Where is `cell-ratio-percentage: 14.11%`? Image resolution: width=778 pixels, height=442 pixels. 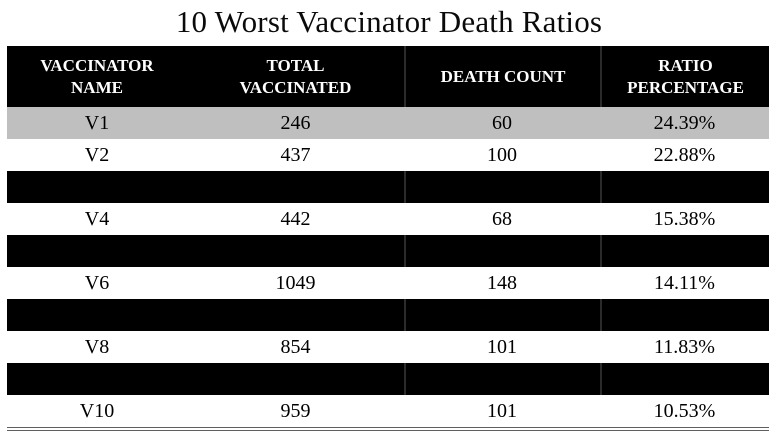
cell-ratio-percentage: 14.11% is located at coordinates (684, 282).